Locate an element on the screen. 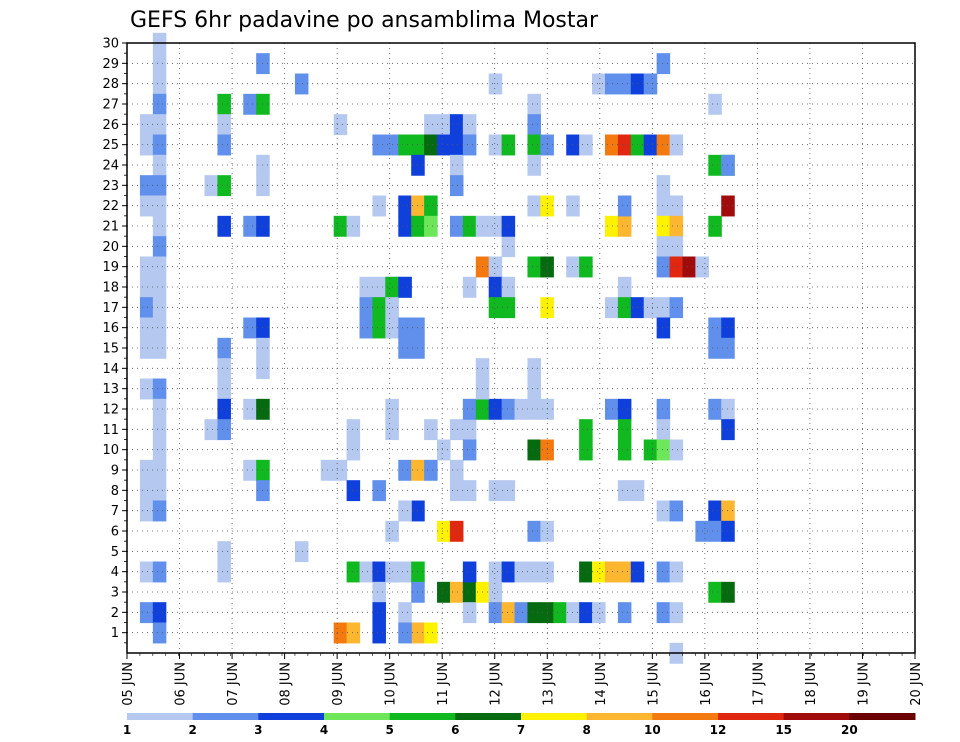 The image size is (960, 742). y-tick-label: 30 is located at coordinates (110, 44).